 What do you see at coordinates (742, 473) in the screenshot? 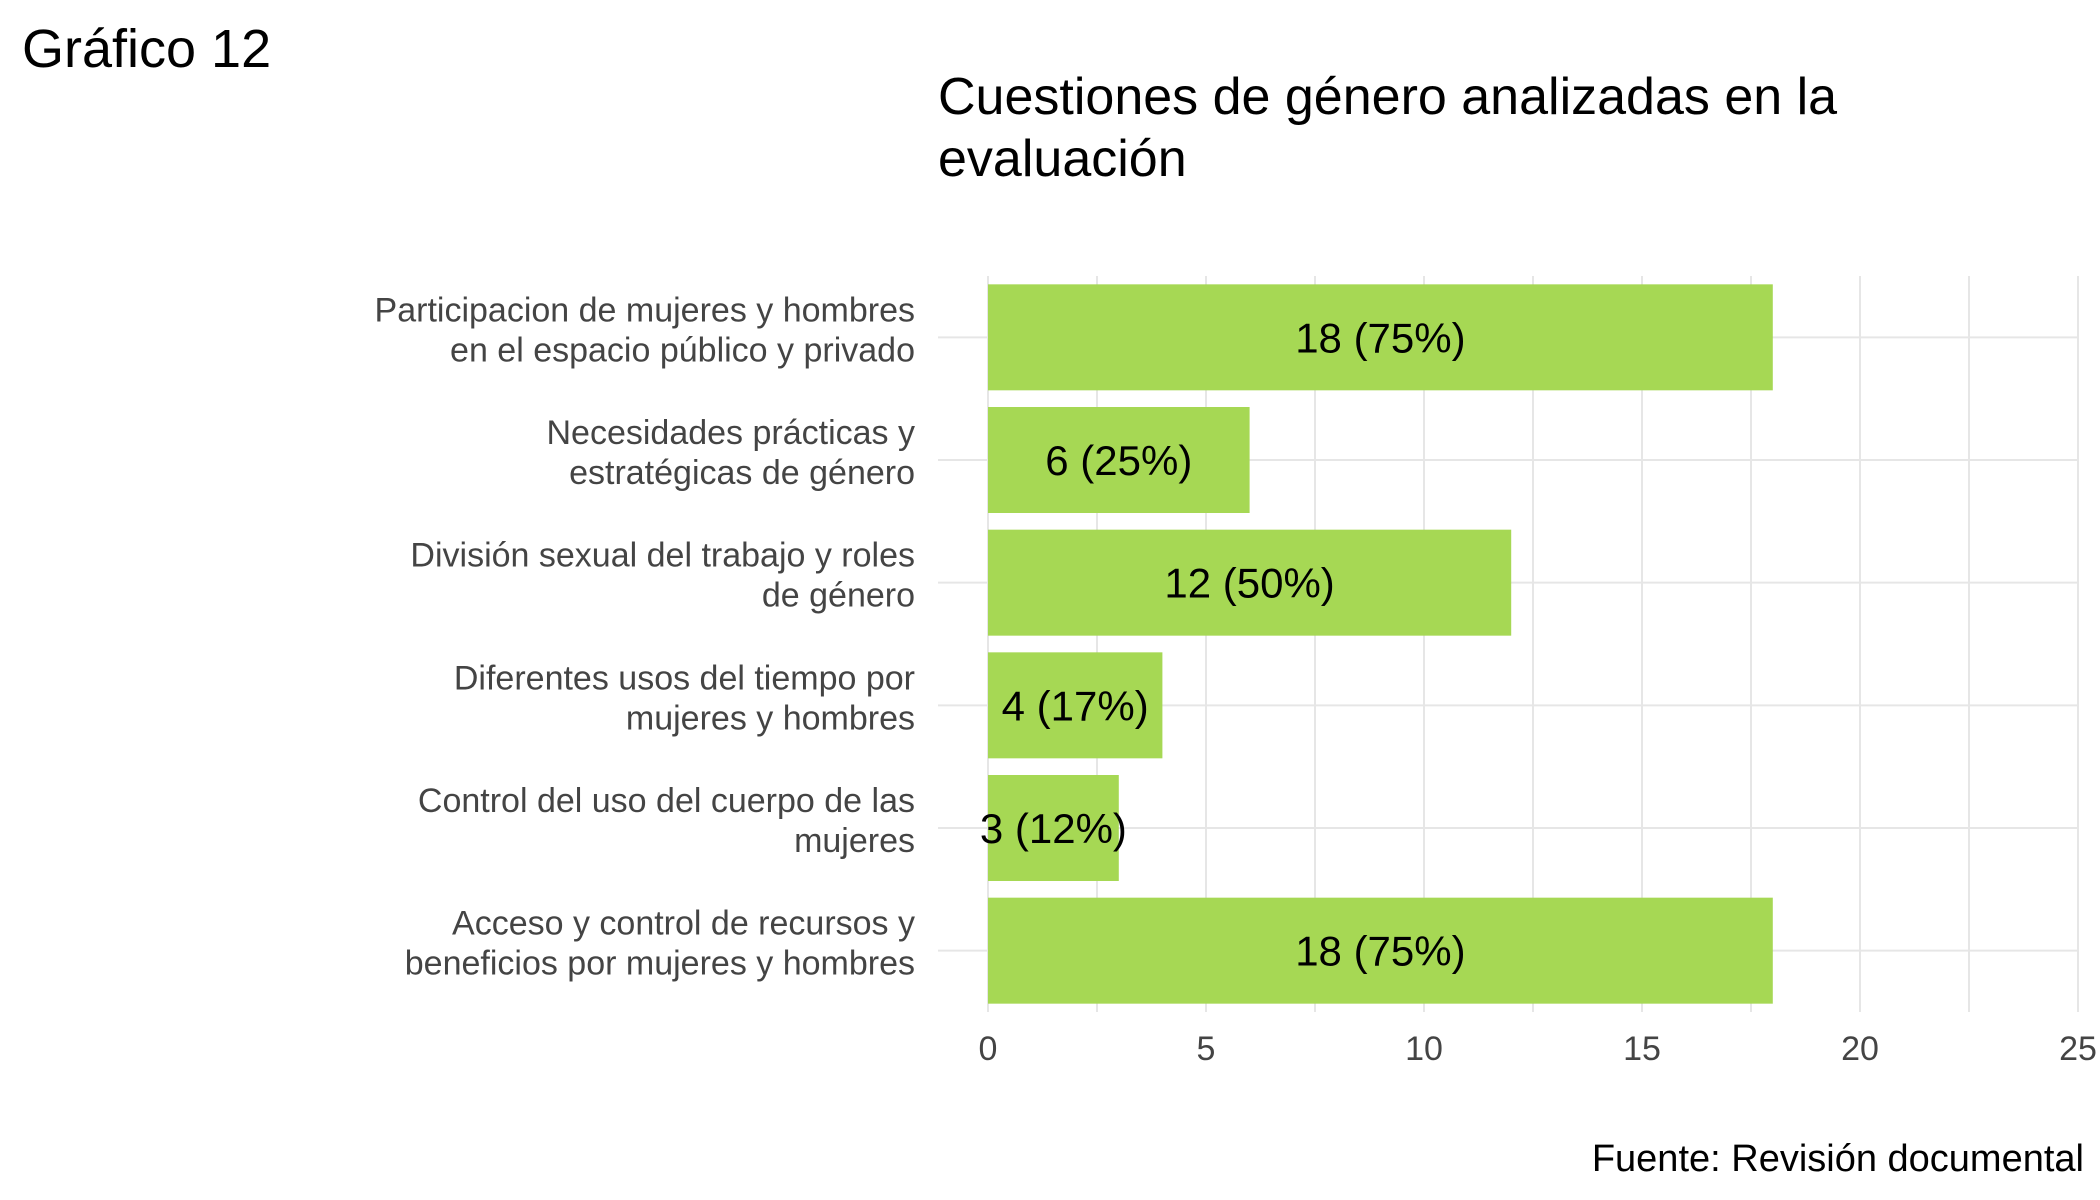
I see `category-label: estratégicas de género` at bounding box center [742, 473].